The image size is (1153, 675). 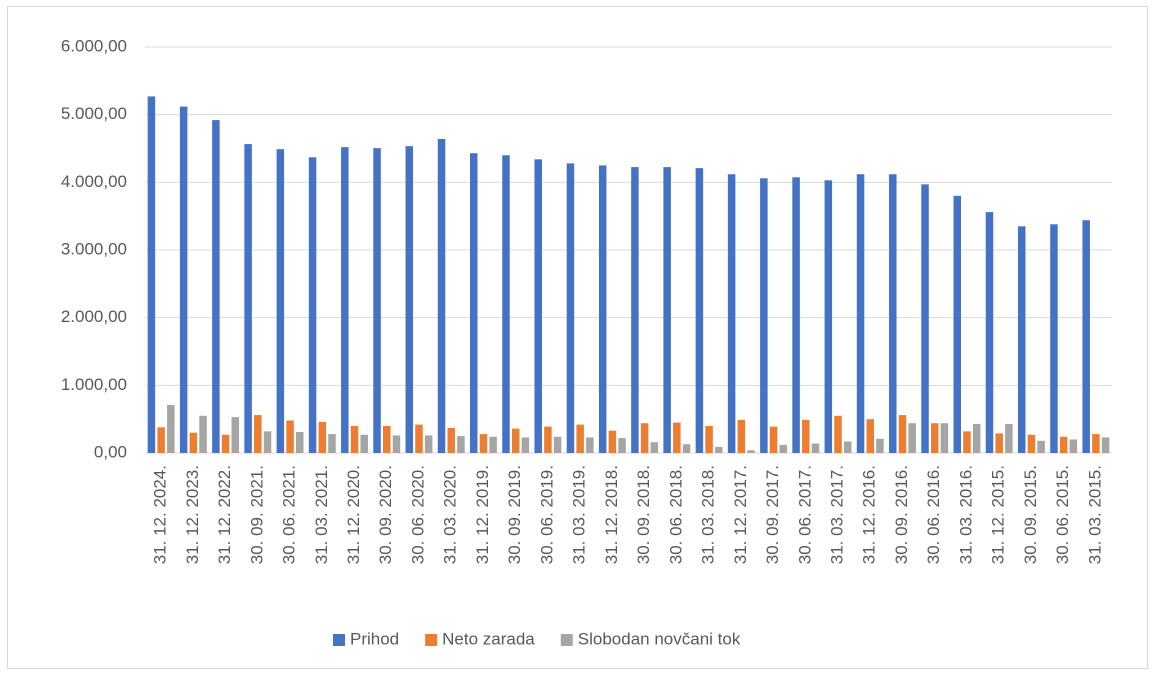 I want to click on x-tick-label: 31. 03. 2017., so click(x=837, y=514).